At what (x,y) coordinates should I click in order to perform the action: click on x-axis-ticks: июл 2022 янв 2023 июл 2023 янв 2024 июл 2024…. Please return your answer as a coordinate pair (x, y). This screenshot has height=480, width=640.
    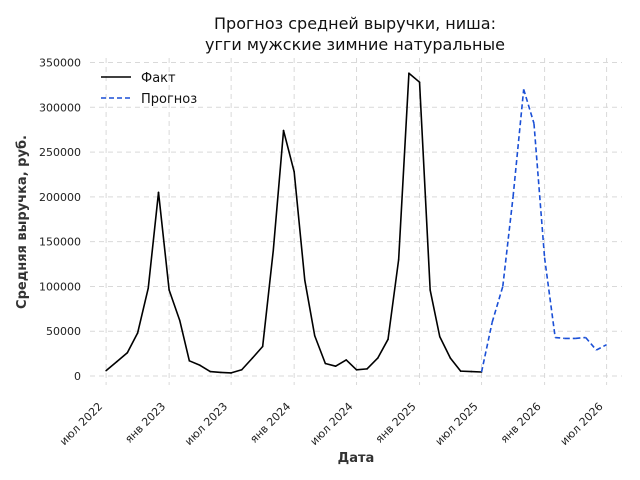
    Looking at the image, I should click on (331, 424).